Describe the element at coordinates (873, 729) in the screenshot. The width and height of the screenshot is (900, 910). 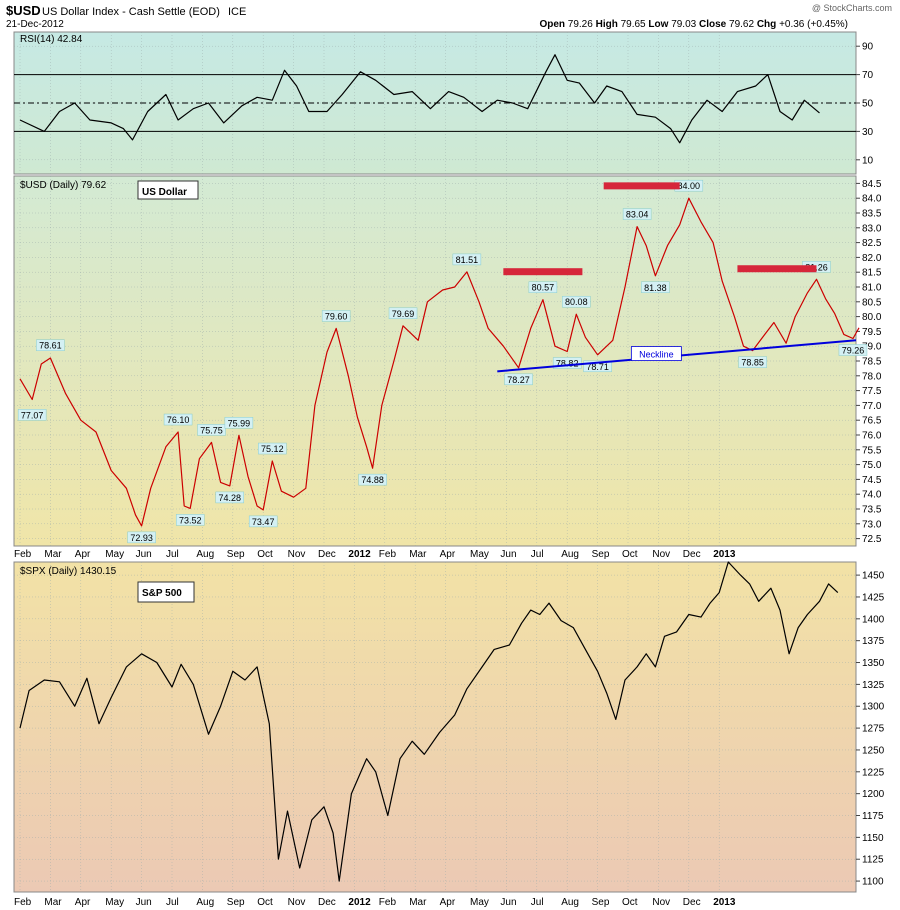
I see `y-tick-label: 1275` at that location.